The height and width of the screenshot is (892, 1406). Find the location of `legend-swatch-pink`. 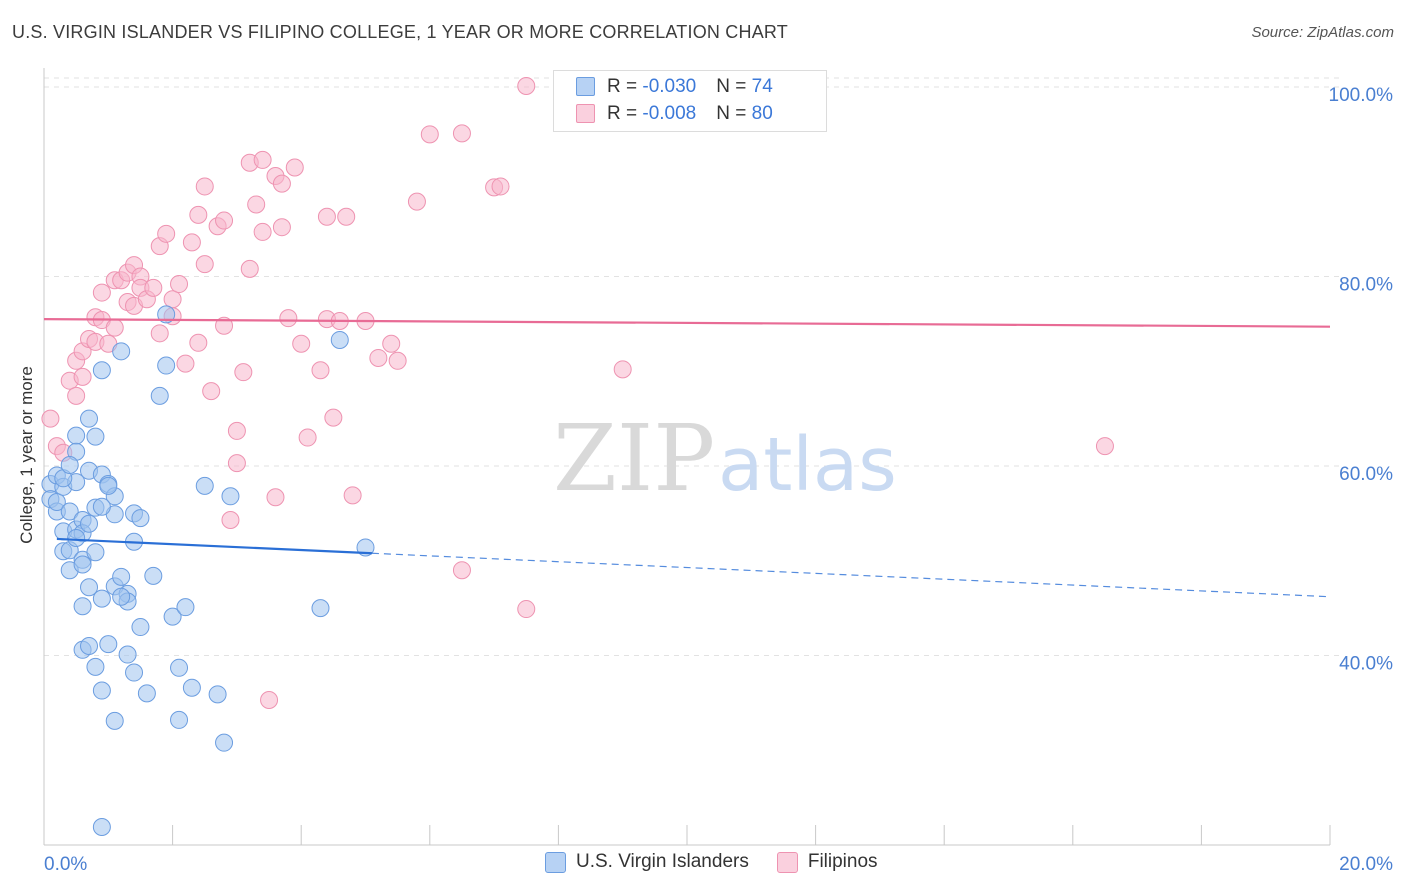

legend-swatch-pink is located at coordinates (585, 113).